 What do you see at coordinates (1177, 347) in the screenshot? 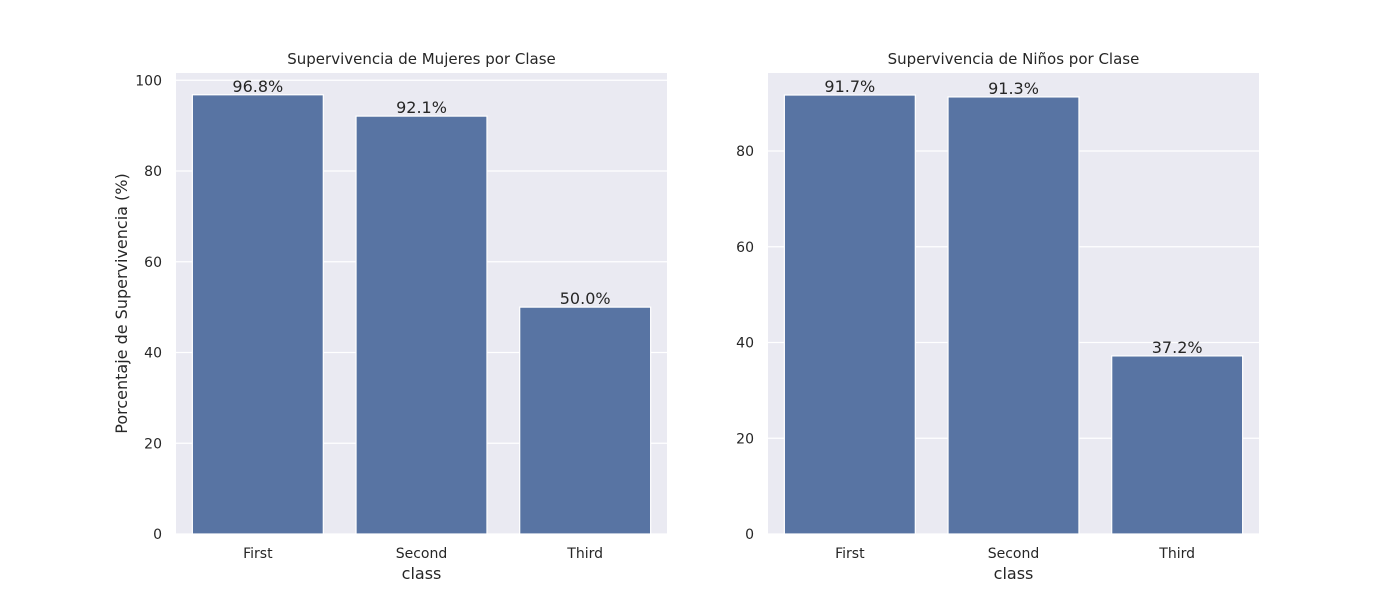
I see `bar-value-label: 37.2%` at bounding box center [1177, 347].